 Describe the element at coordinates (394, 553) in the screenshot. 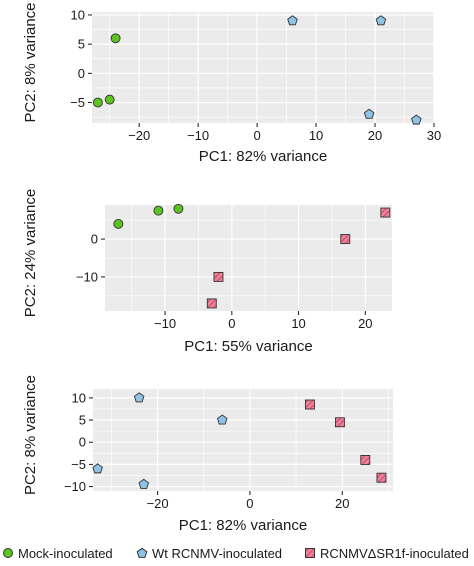

I see `legend-label-dsr1f: RCNMVΔSR1f-inoculated` at that location.